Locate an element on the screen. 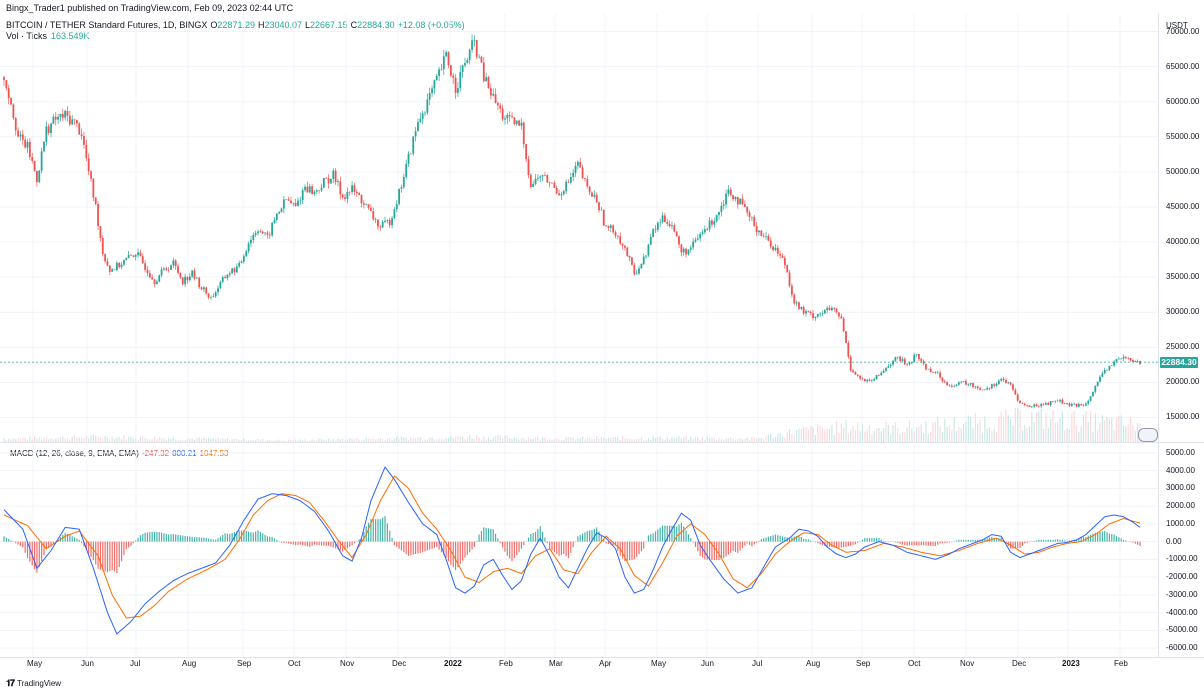  settings-toggle-icon is located at coordinates (1148, 435).